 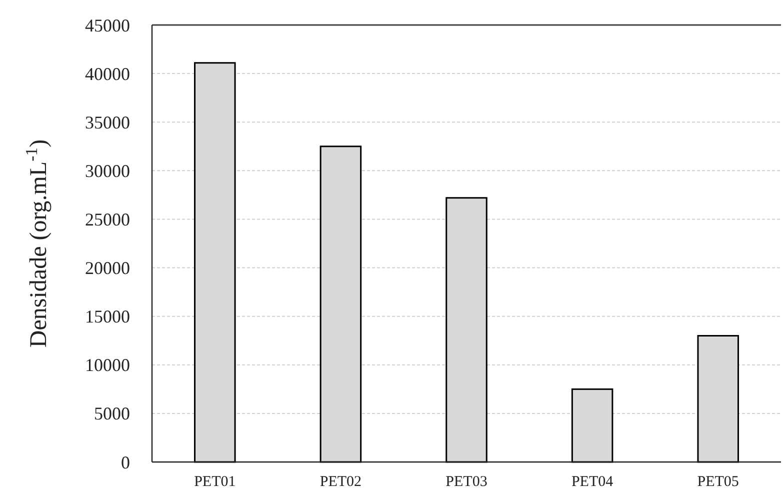 What do you see at coordinates (467, 482) in the screenshot?
I see `x-tick-label: PET03` at bounding box center [467, 482].